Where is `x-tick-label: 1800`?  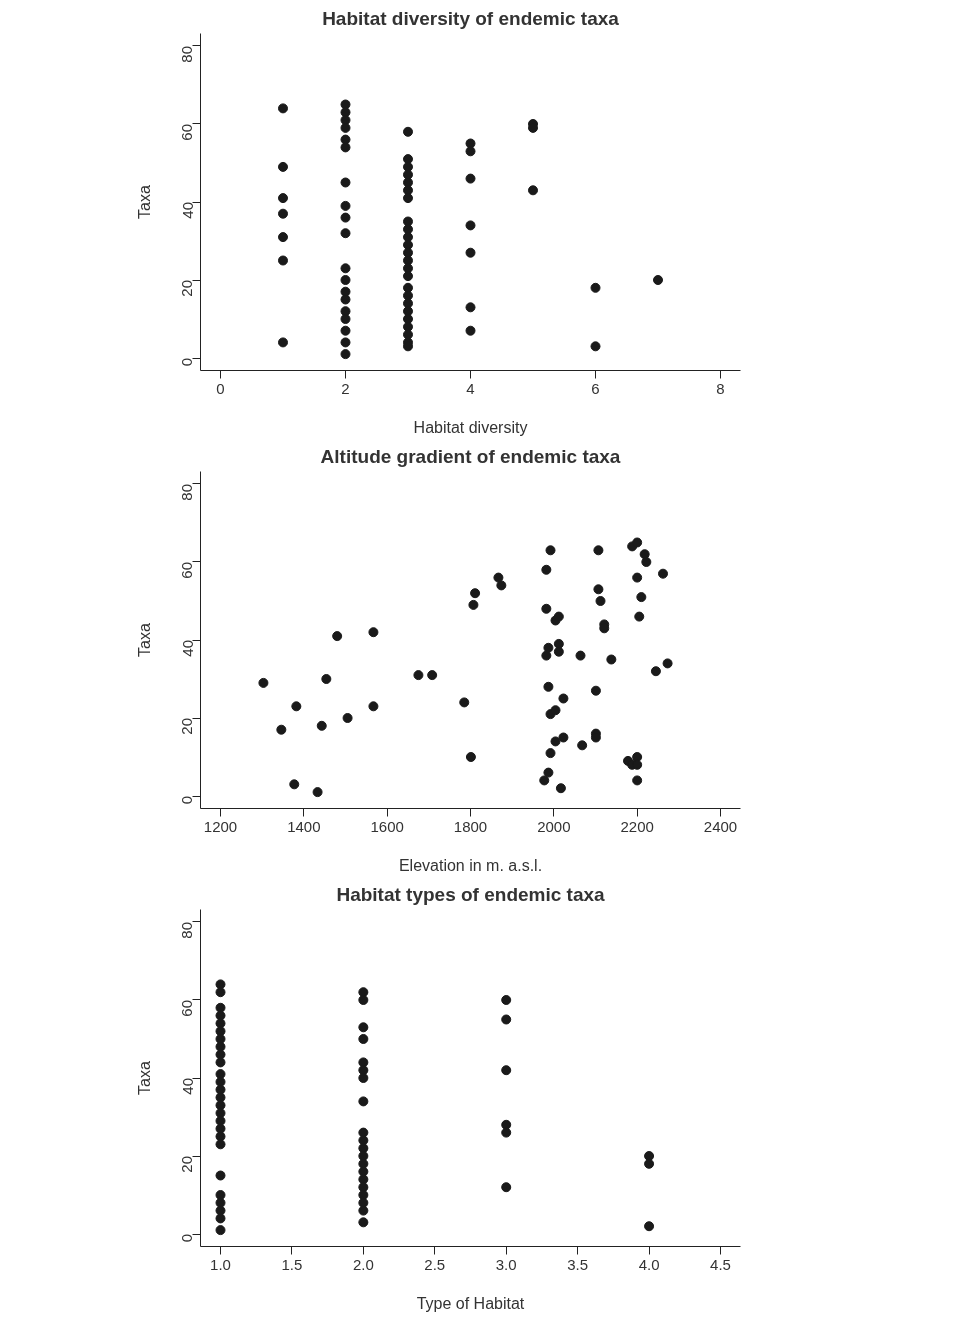 x-tick-label: 1800 is located at coordinates (470, 826).